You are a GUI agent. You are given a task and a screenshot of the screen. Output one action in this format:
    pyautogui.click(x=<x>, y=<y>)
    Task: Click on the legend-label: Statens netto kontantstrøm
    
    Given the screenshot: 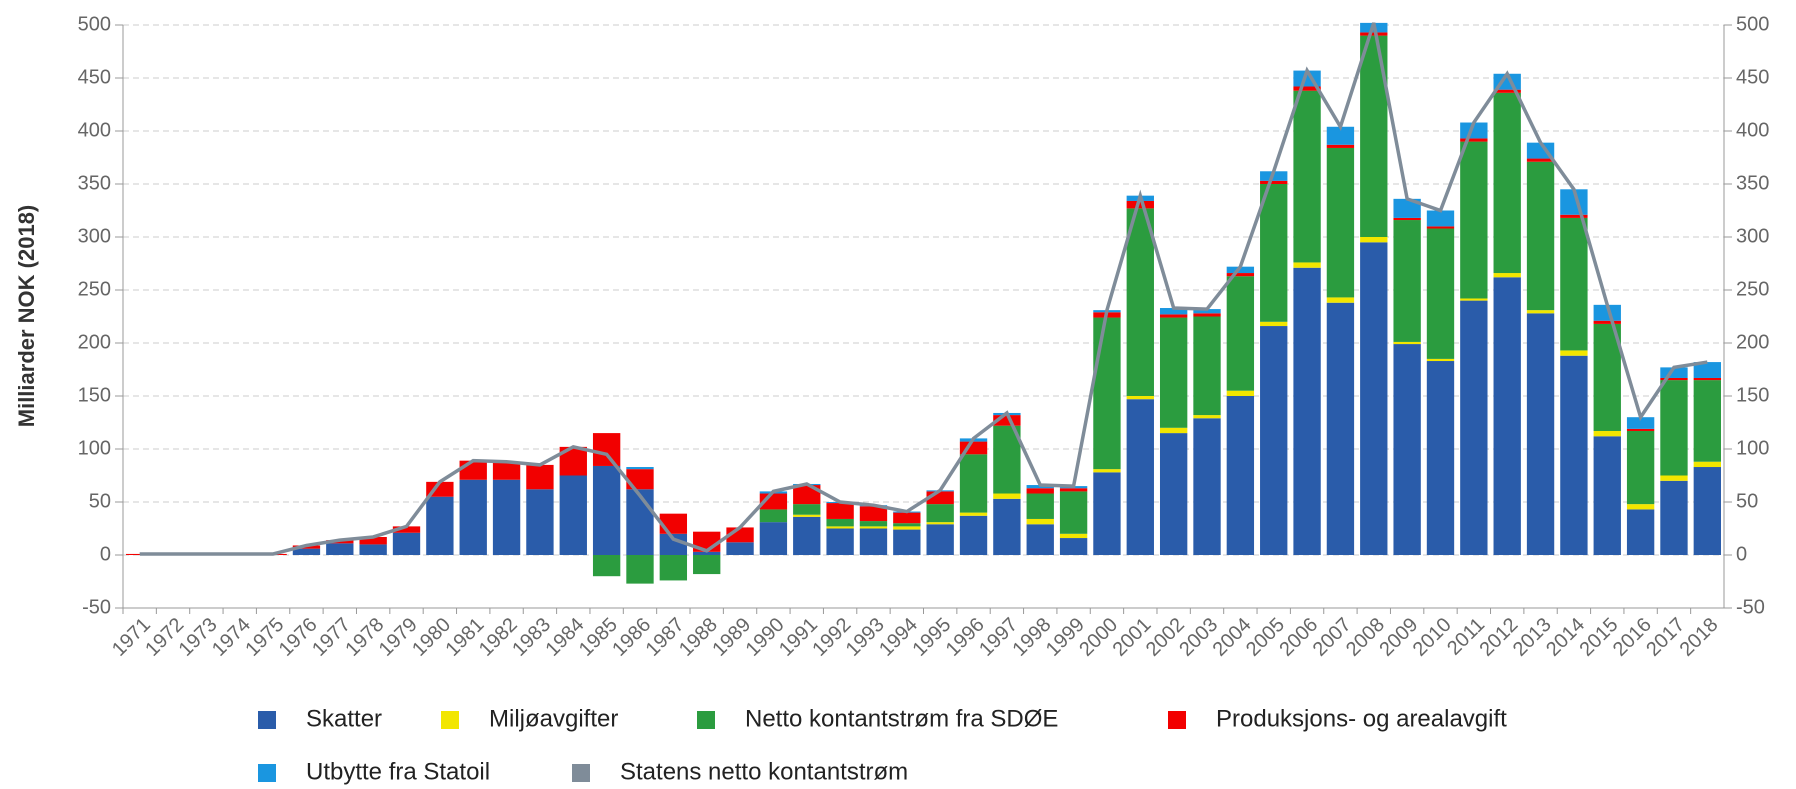 What is the action you would take?
    pyautogui.click(x=764, y=771)
    